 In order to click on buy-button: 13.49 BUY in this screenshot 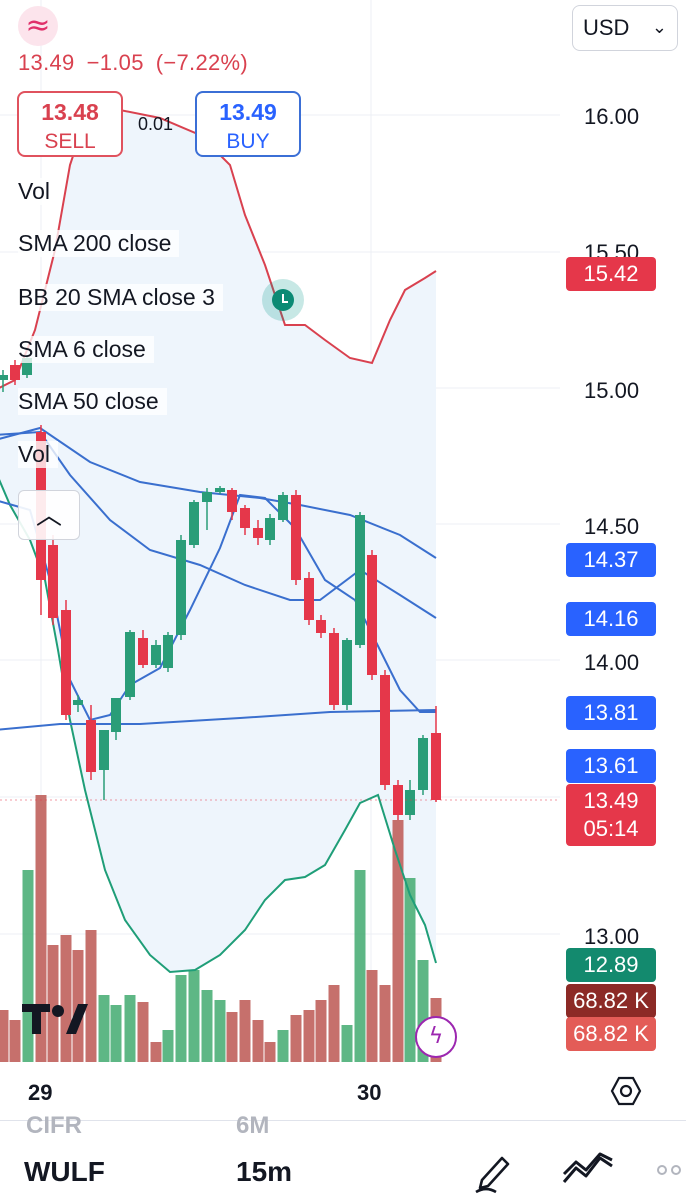, I will do `click(248, 124)`.